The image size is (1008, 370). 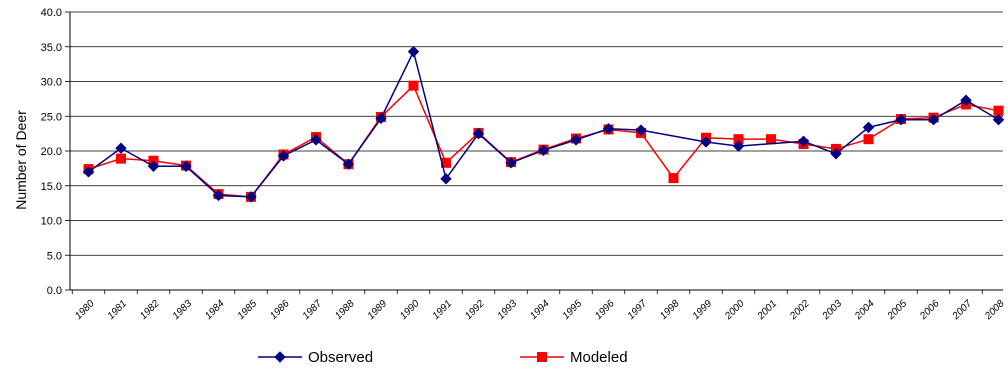 What do you see at coordinates (638, 310) in the screenshot?
I see `x-tick-label: 1997` at bounding box center [638, 310].